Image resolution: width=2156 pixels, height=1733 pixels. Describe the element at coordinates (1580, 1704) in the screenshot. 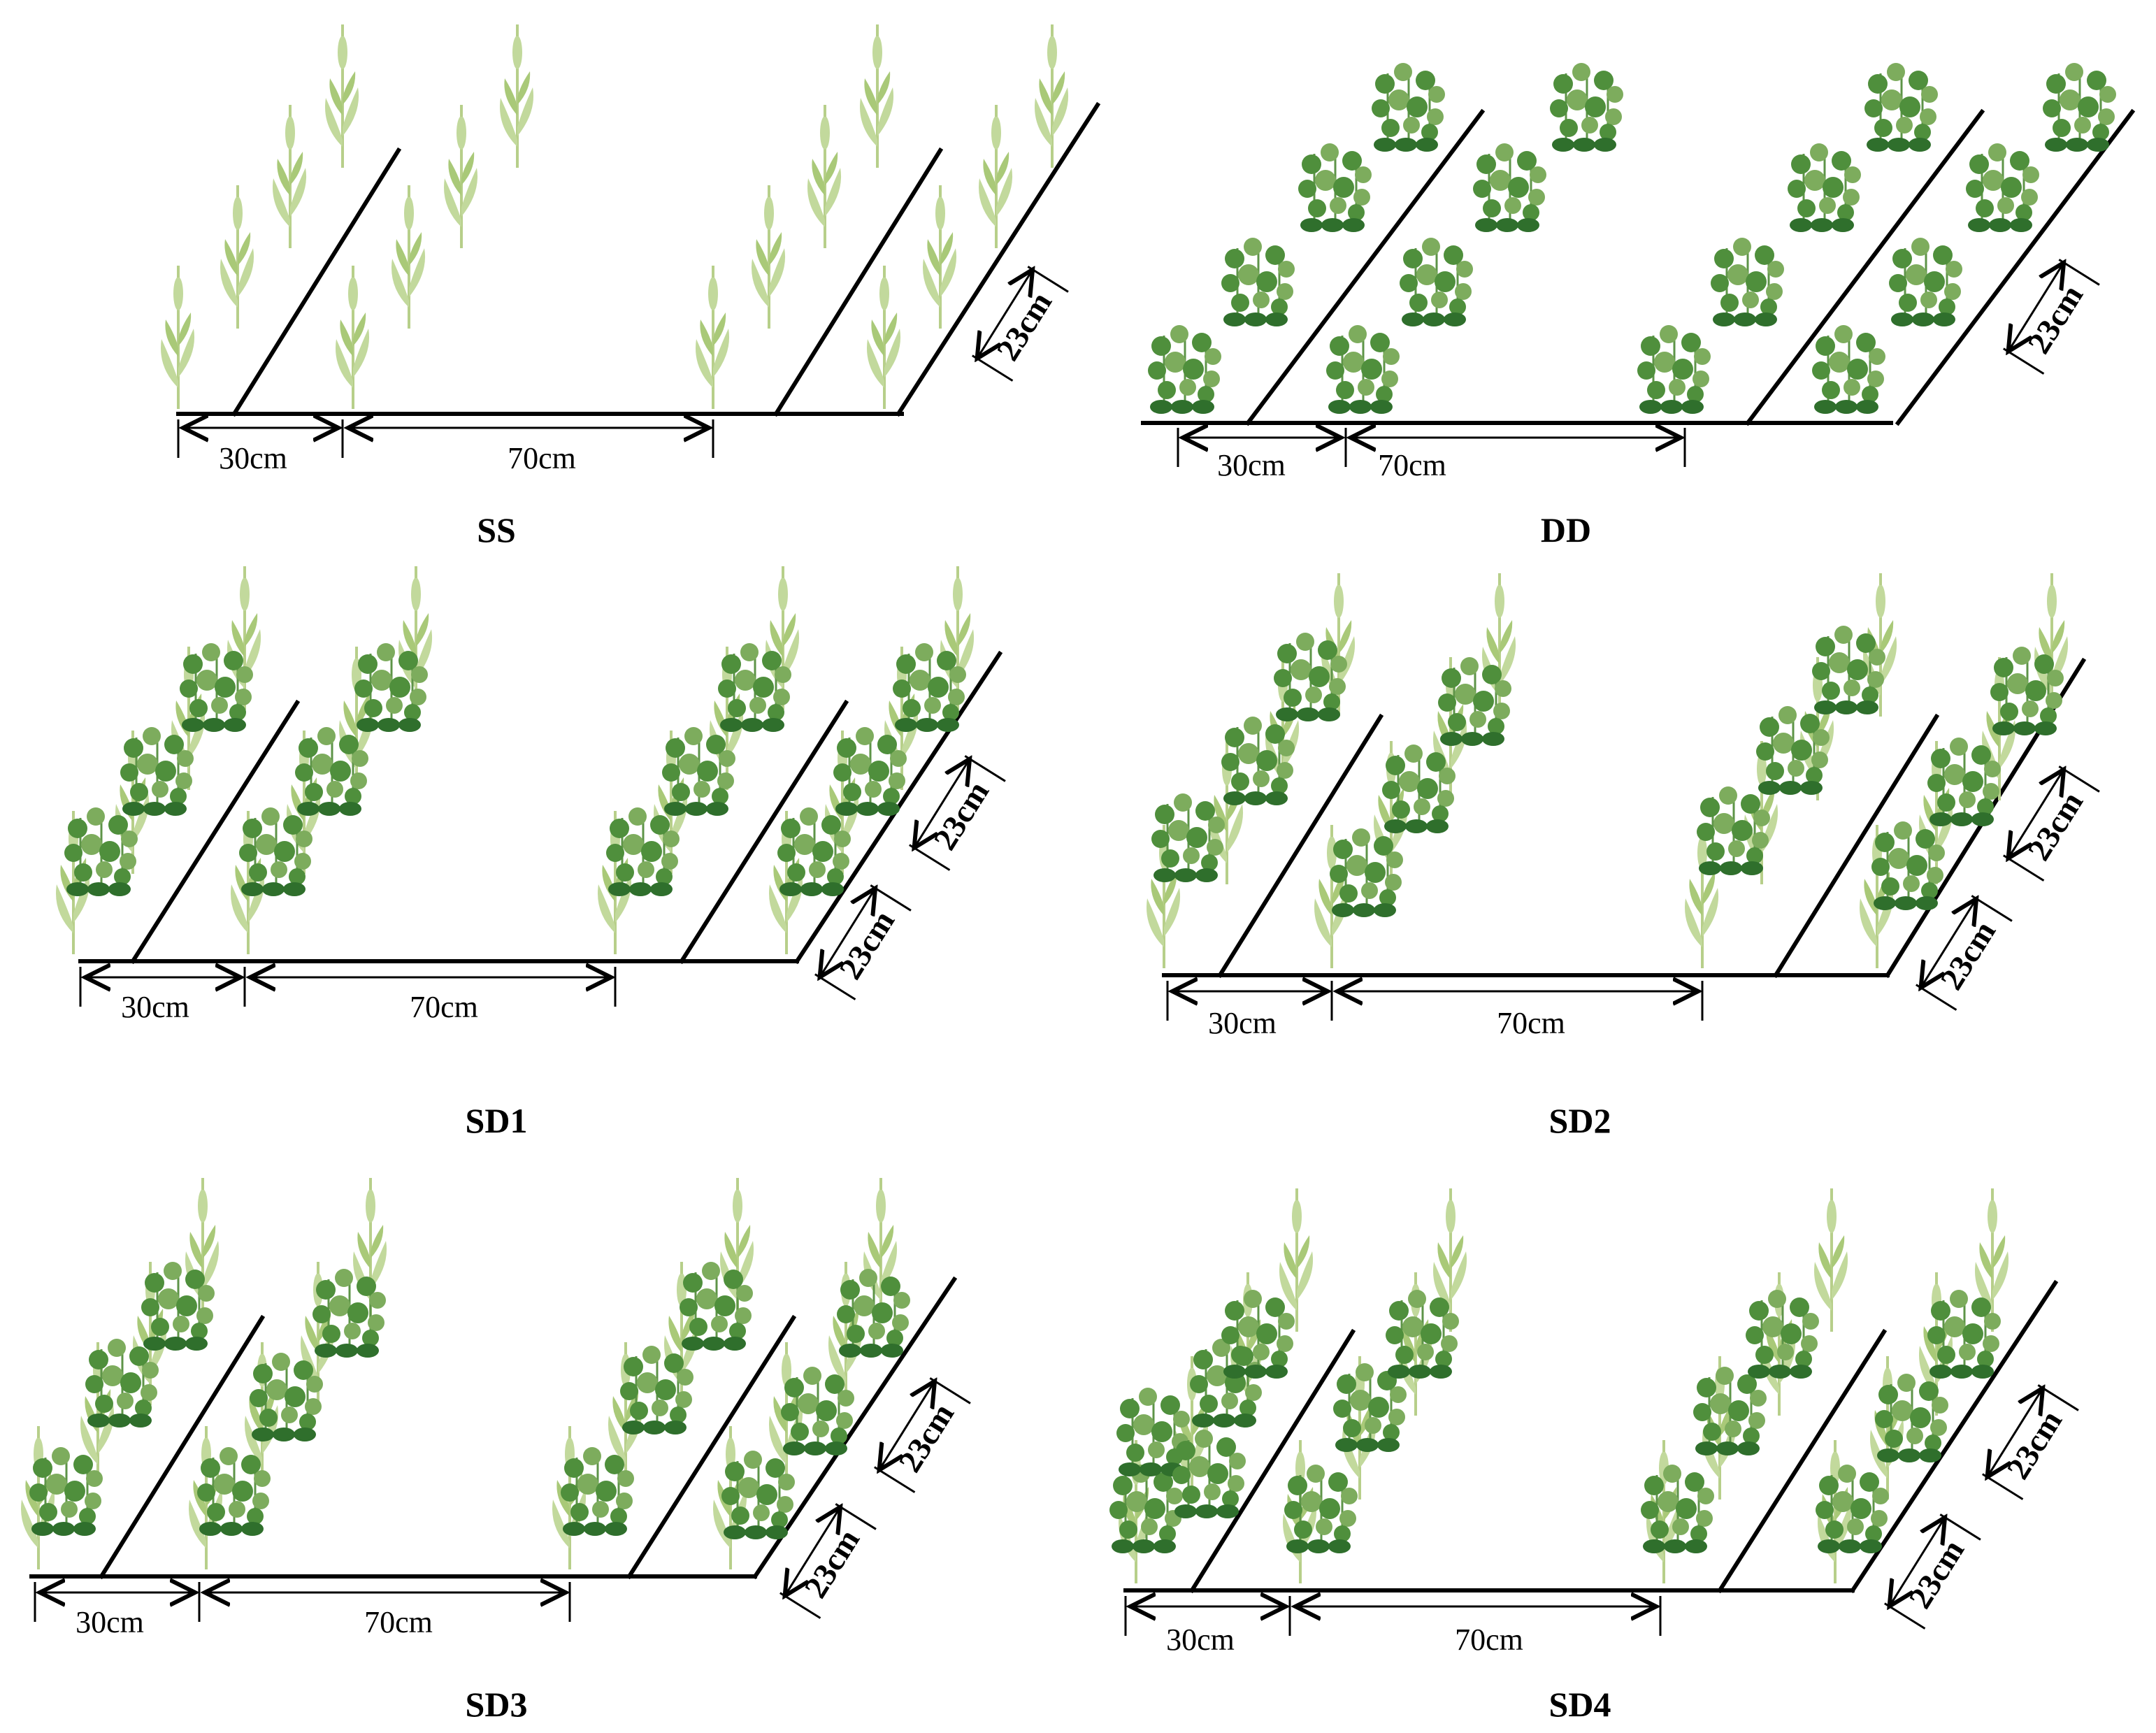

I see `panel-title: SD4` at that location.